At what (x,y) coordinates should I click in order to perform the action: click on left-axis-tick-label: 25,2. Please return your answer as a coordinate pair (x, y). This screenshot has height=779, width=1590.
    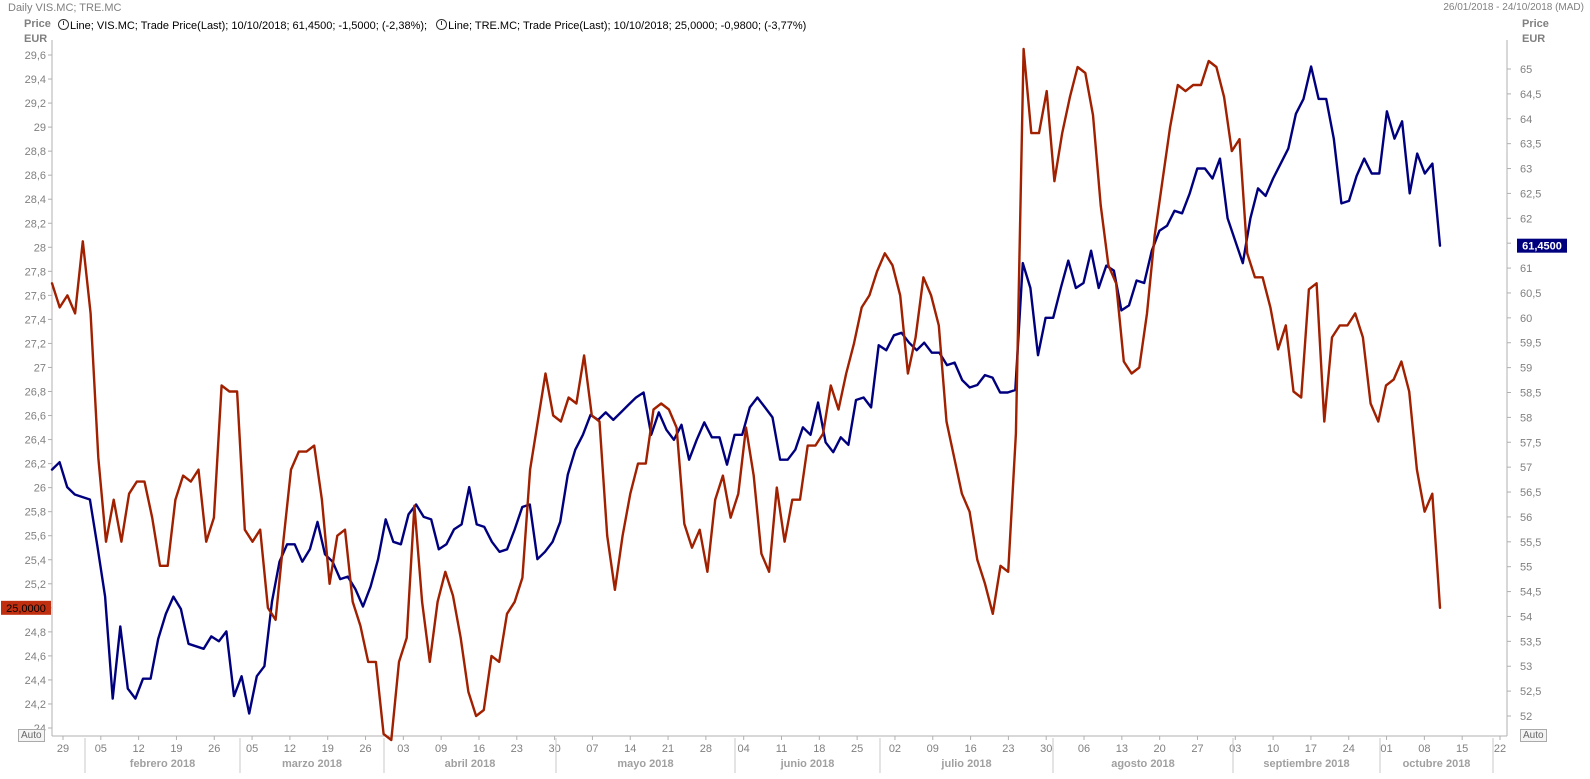
    Looking at the image, I should click on (35, 585).